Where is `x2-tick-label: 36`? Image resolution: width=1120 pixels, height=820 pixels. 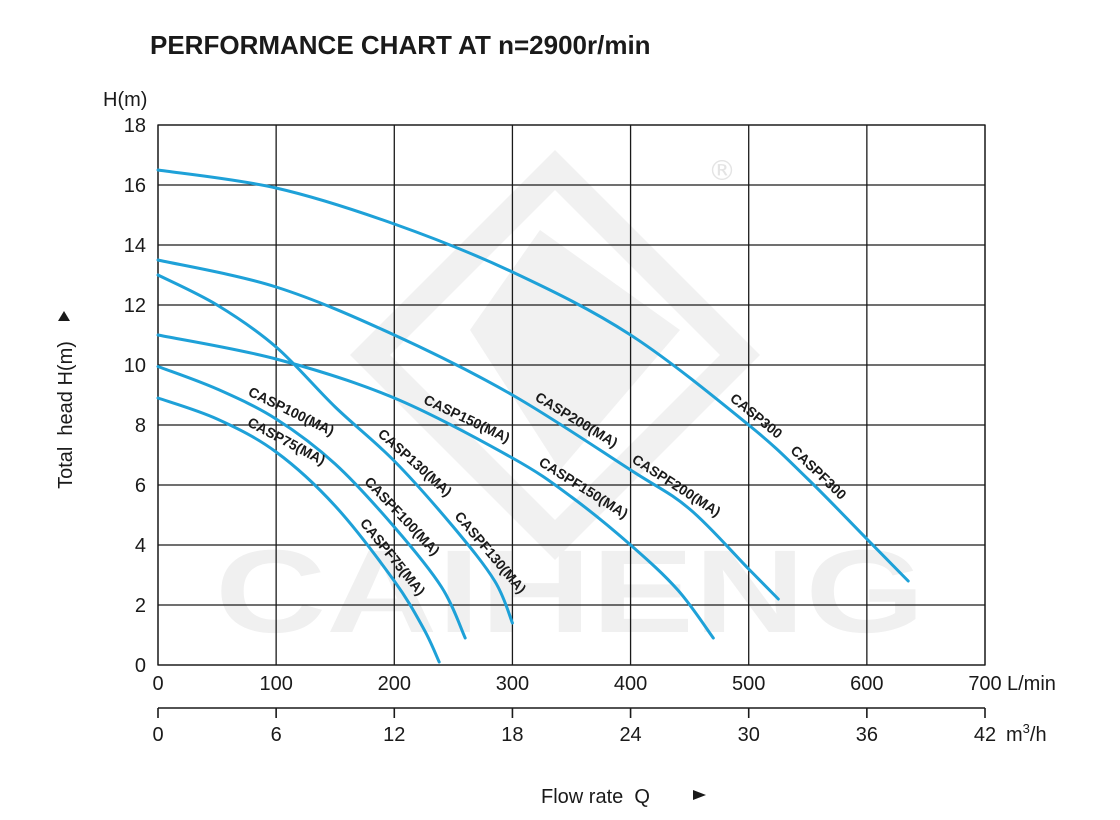 x2-tick-label: 36 is located at coordinates (867, 735).